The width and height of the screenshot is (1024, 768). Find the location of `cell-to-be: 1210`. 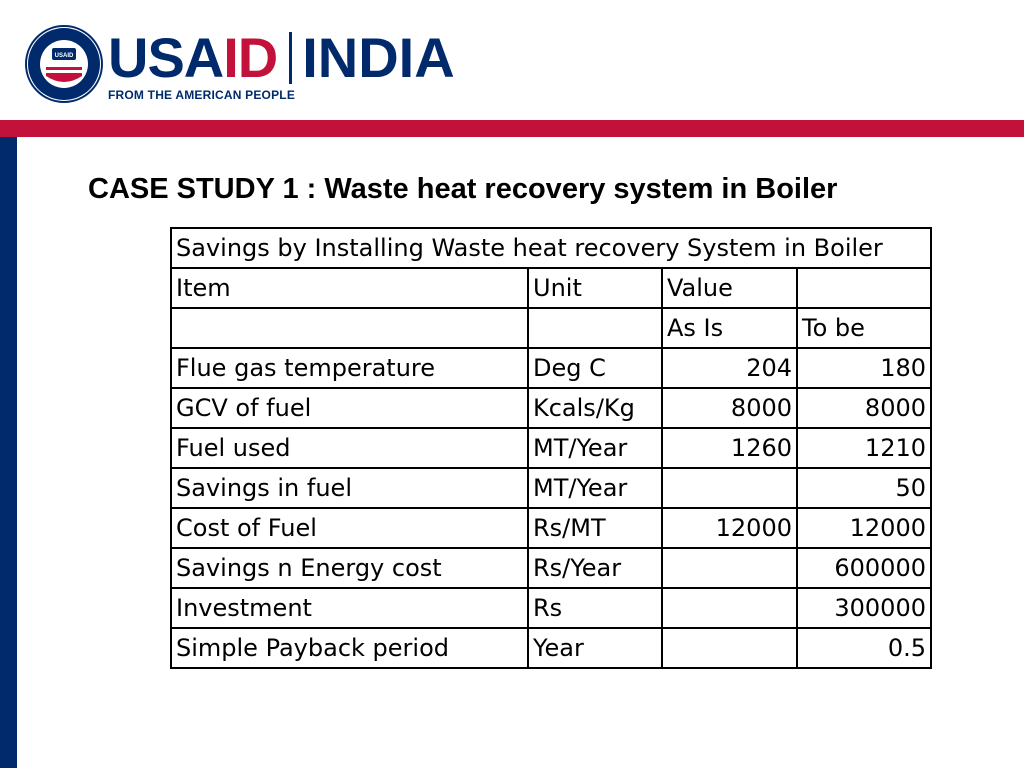

cell-to-be: 1210 is located at coordinates (864, 448).